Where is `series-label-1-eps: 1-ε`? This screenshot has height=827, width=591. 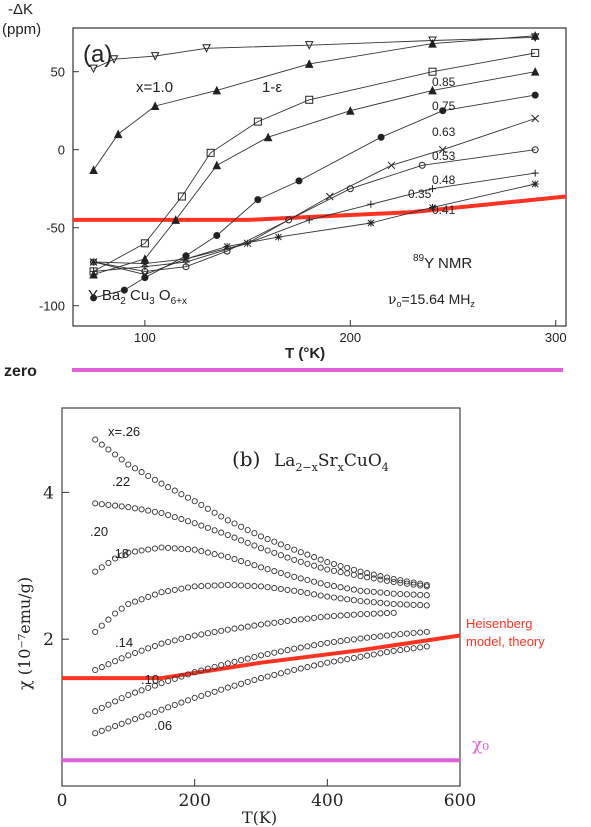 series-label-1-eps: 1-ε is located at coordinates (272, 87).